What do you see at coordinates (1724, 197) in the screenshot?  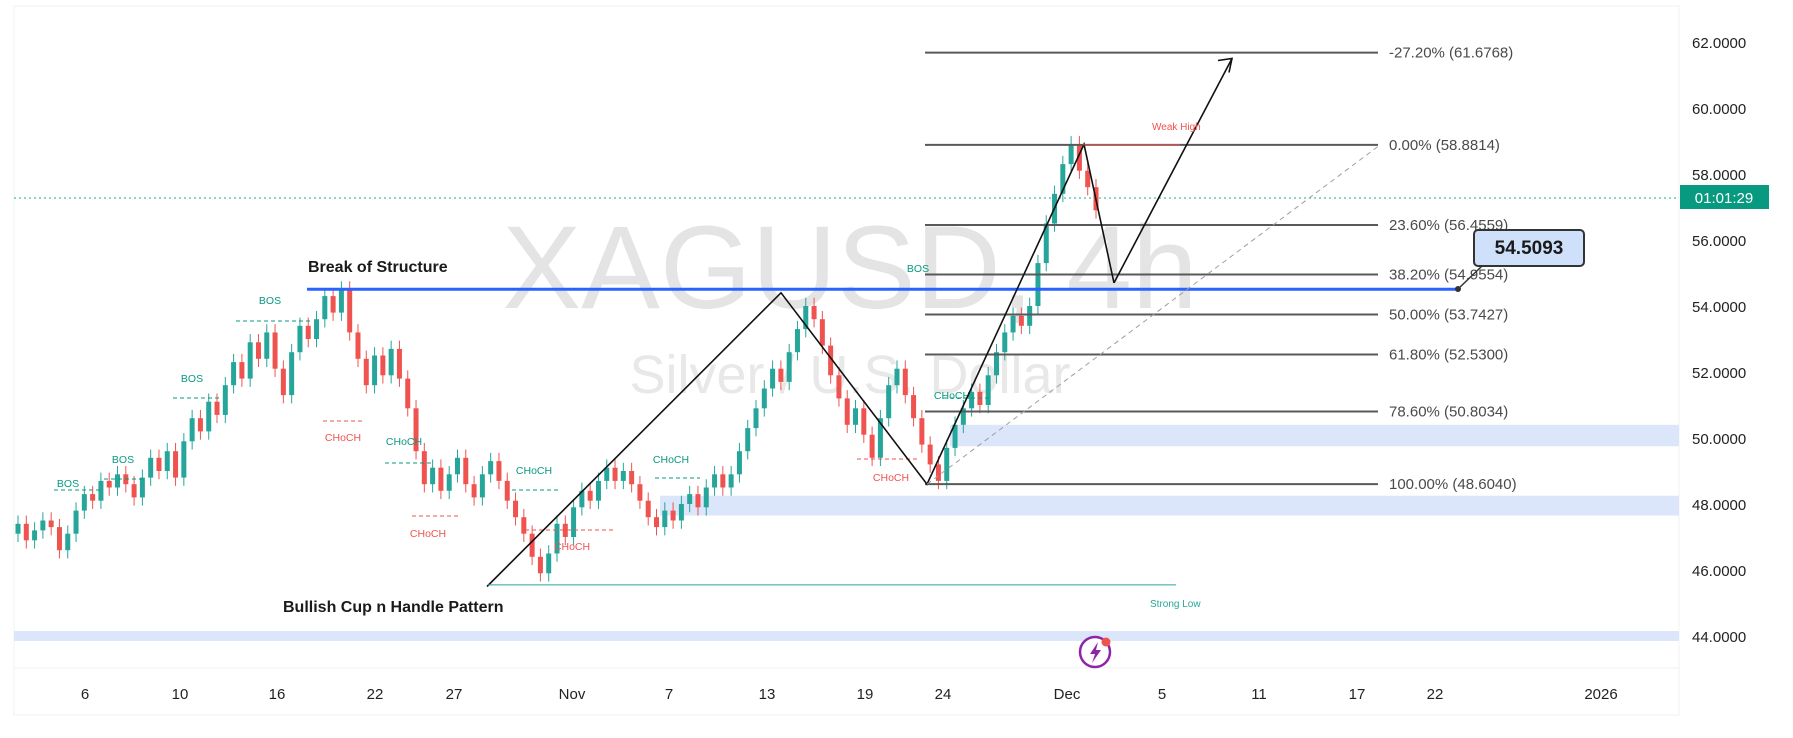 I see `countdown-badge: 01:01:29` at bounding box center [1724, 197].